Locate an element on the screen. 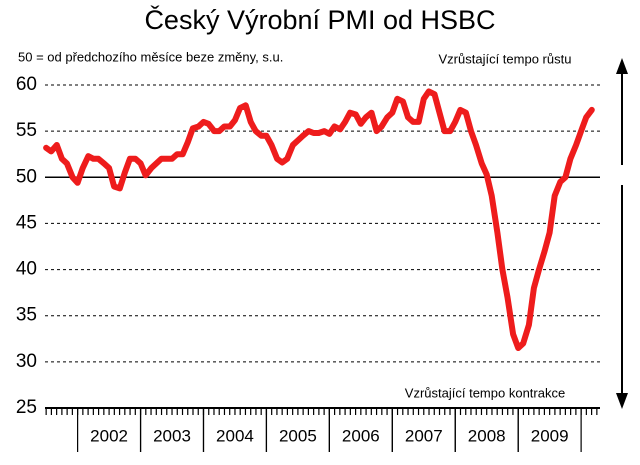 The width and height of the screenshot is (640, 465). x-tick-label: 2006 is located at coordinates (361, 435).